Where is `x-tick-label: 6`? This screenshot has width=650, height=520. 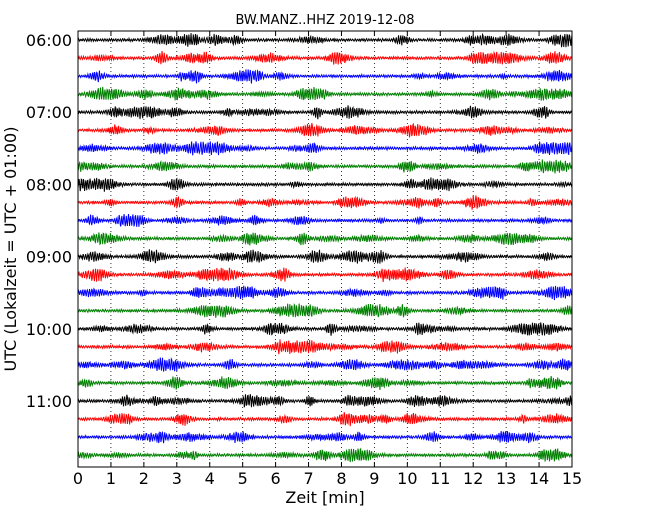 x-tick-label: 6 is located at coordinates (276, 478).